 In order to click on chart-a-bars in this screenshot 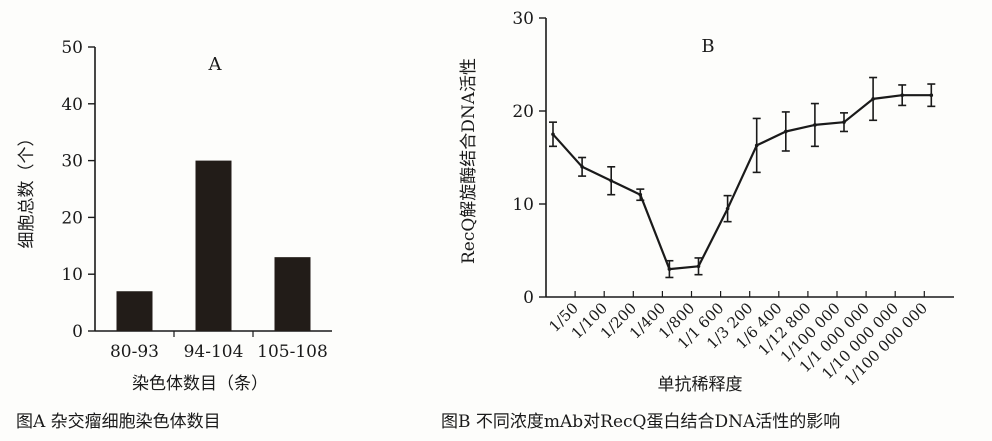, I will do `click(213, 245)`.